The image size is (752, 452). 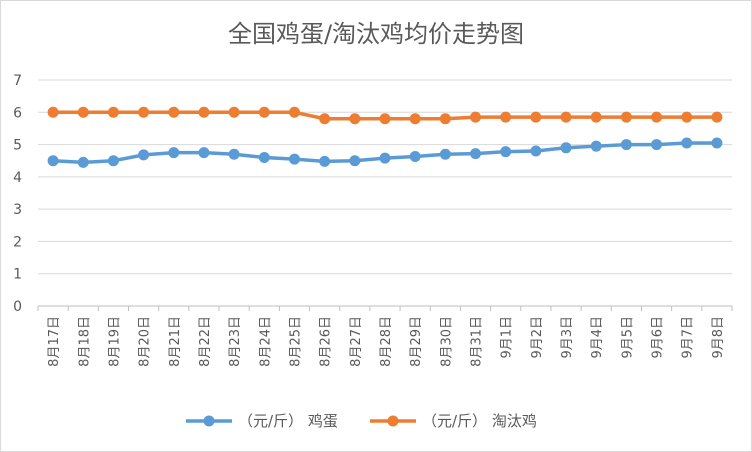 What do you see at coordinates (446, 341) in the screenshot?
I see `x-tick-label: 8月30日` at bounding box center [446, 341].